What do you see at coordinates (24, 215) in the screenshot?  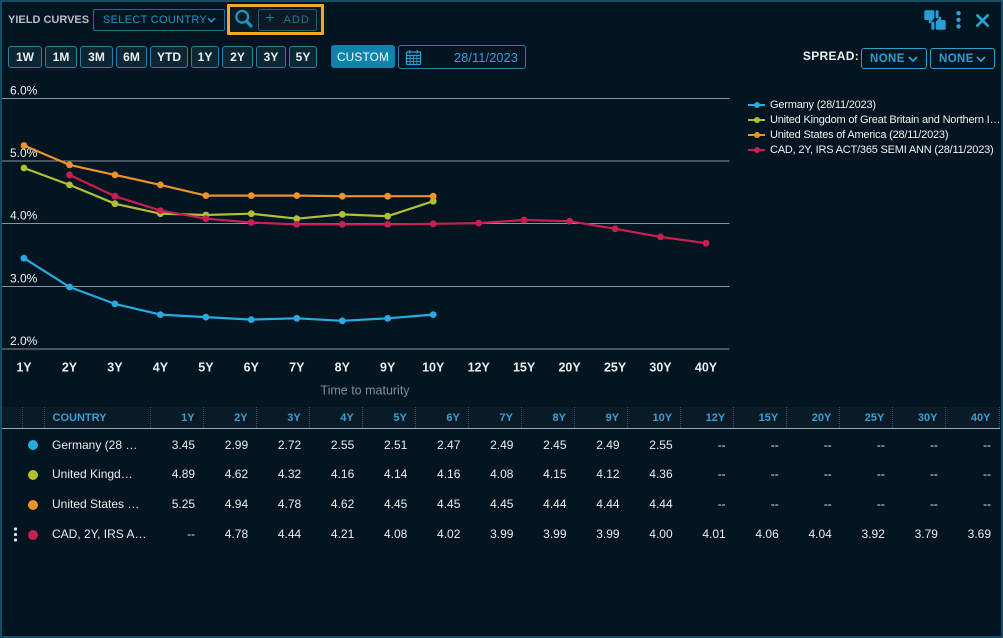 I see `svg-text: 4.0%` at bounding box center [24, 215].